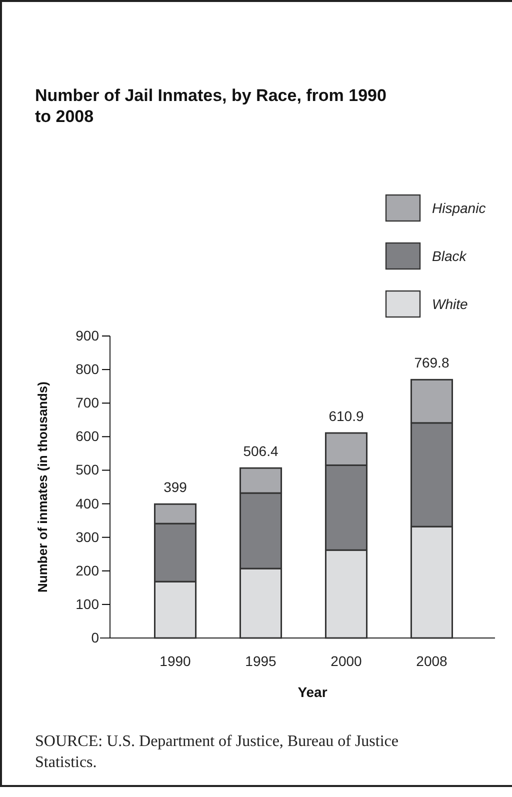 This screenshot has width=512, height=797. What do you see at coordinates (176, 487) in the screenshot?
I see `total-label: 399` at bounding box center [176, 487].